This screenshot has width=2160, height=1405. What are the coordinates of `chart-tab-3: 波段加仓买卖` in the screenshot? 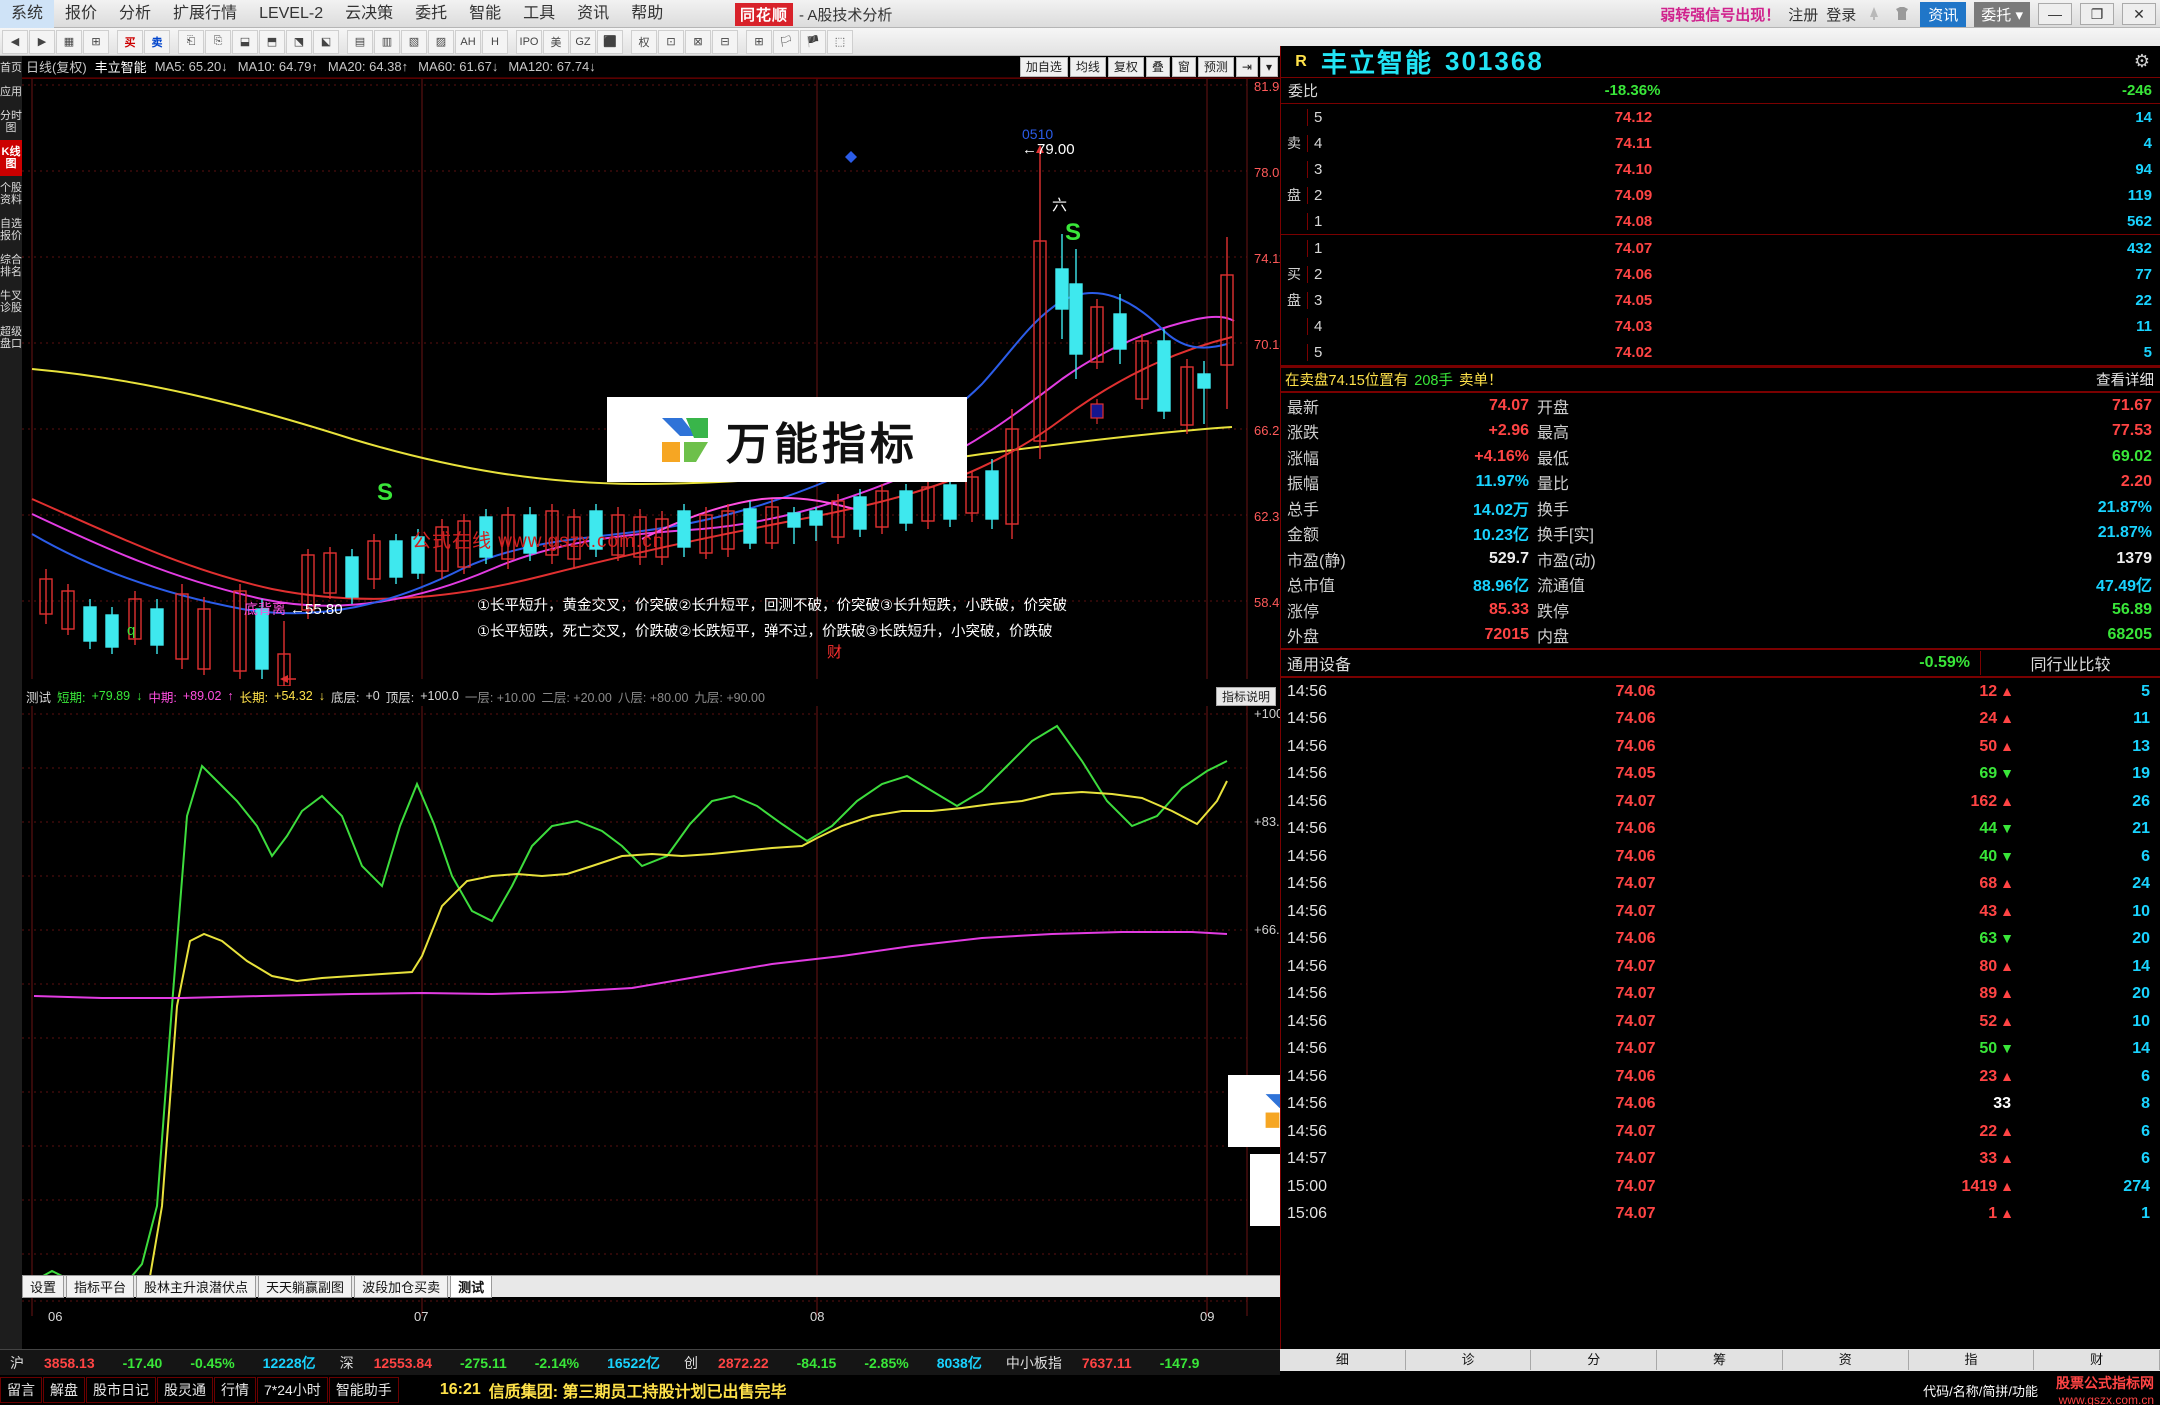 It's located at (401, 1286).